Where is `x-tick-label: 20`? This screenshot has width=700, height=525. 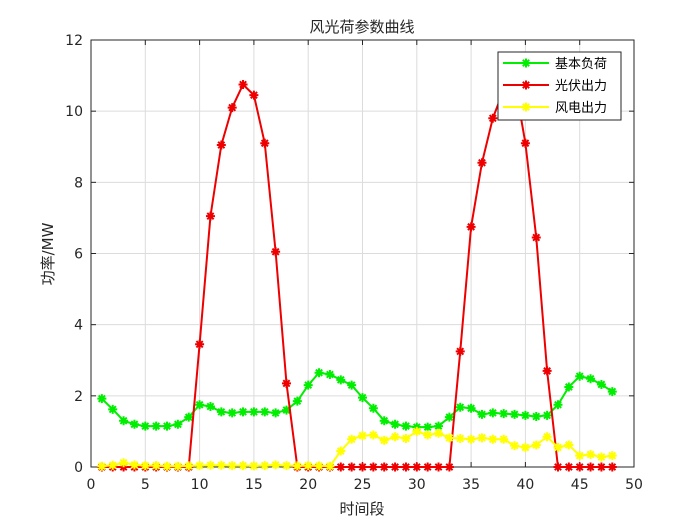 x-tick-label: 20 is located at coordinates (308, 485).